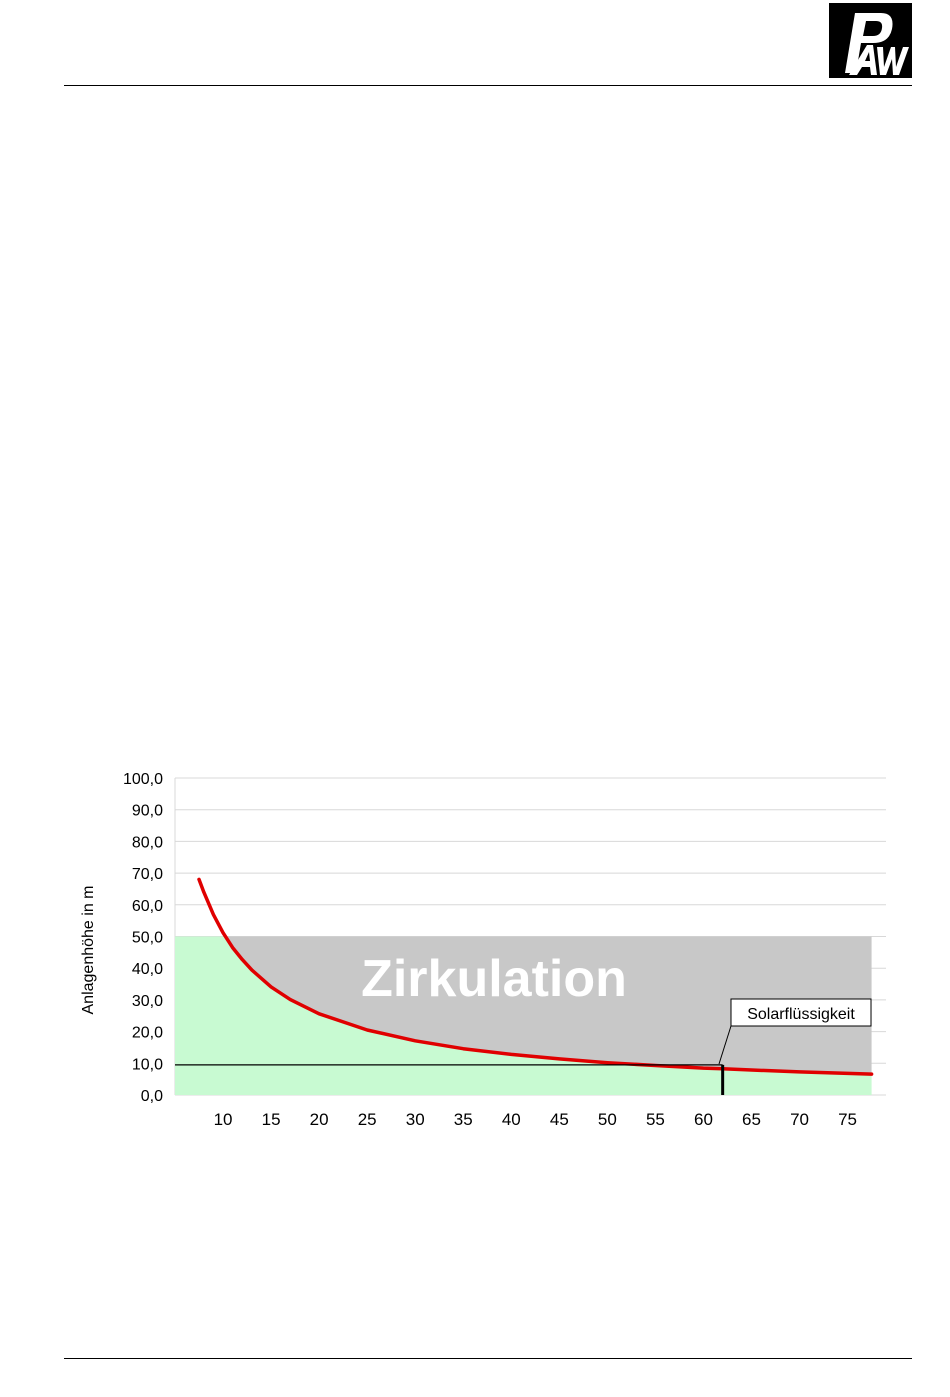 Image resolution: width=950 pixels, height=1397 pixels. Describe the element at coordinates (152, 1096) in the screenshot. I see `y-tick-label: 0,0` at that location.